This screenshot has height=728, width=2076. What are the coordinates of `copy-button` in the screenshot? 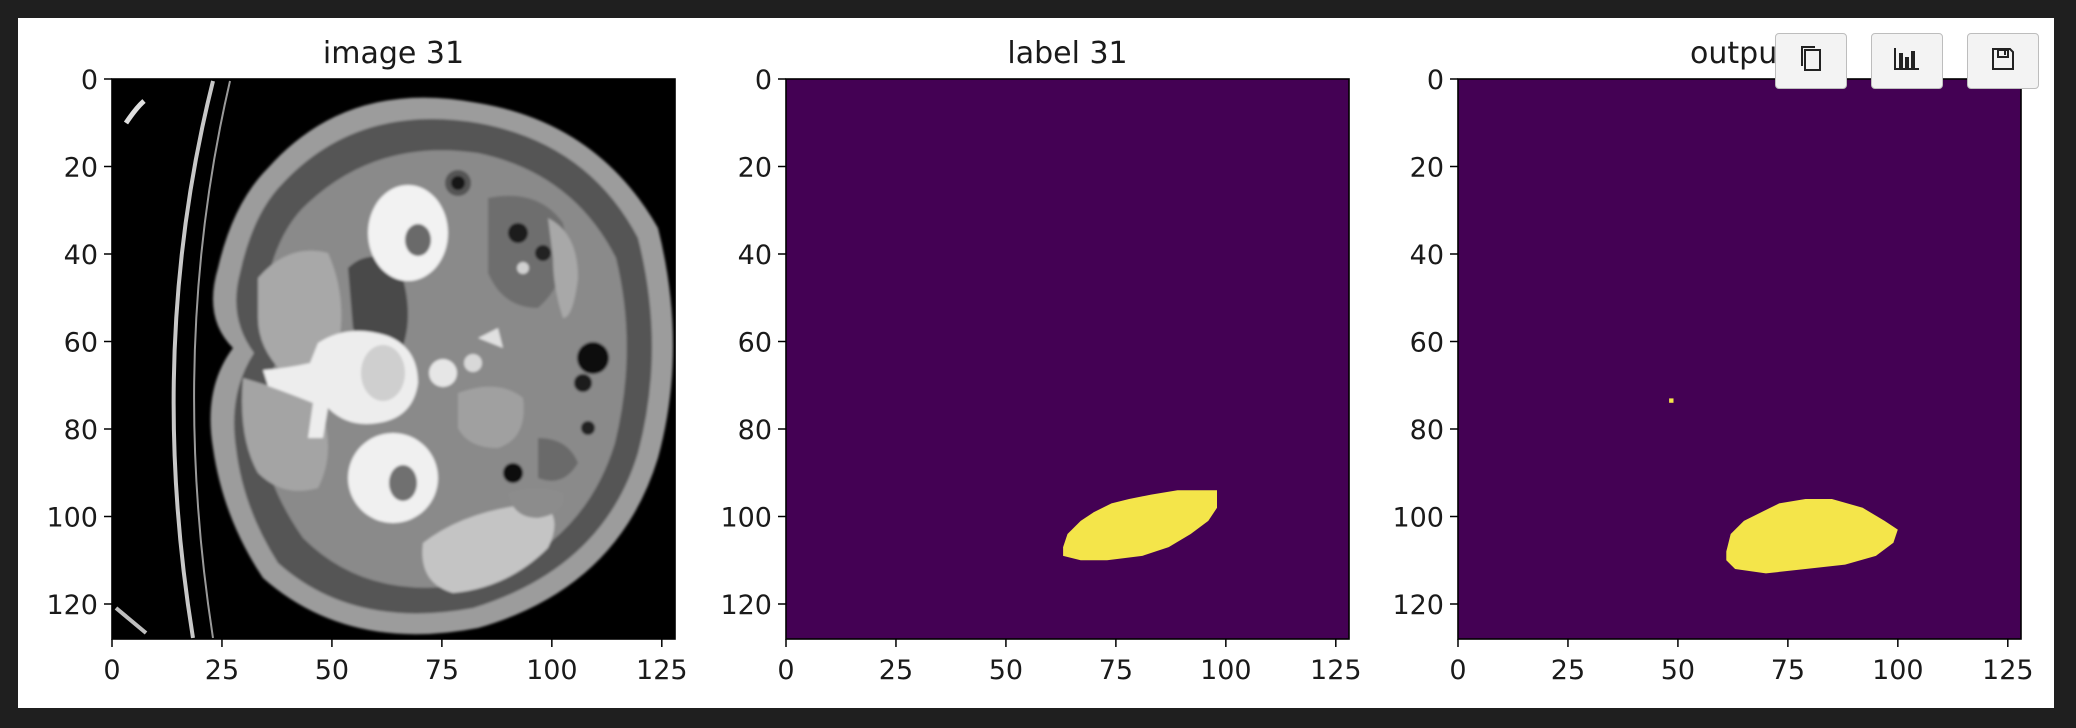 It's located at (1811, 61).